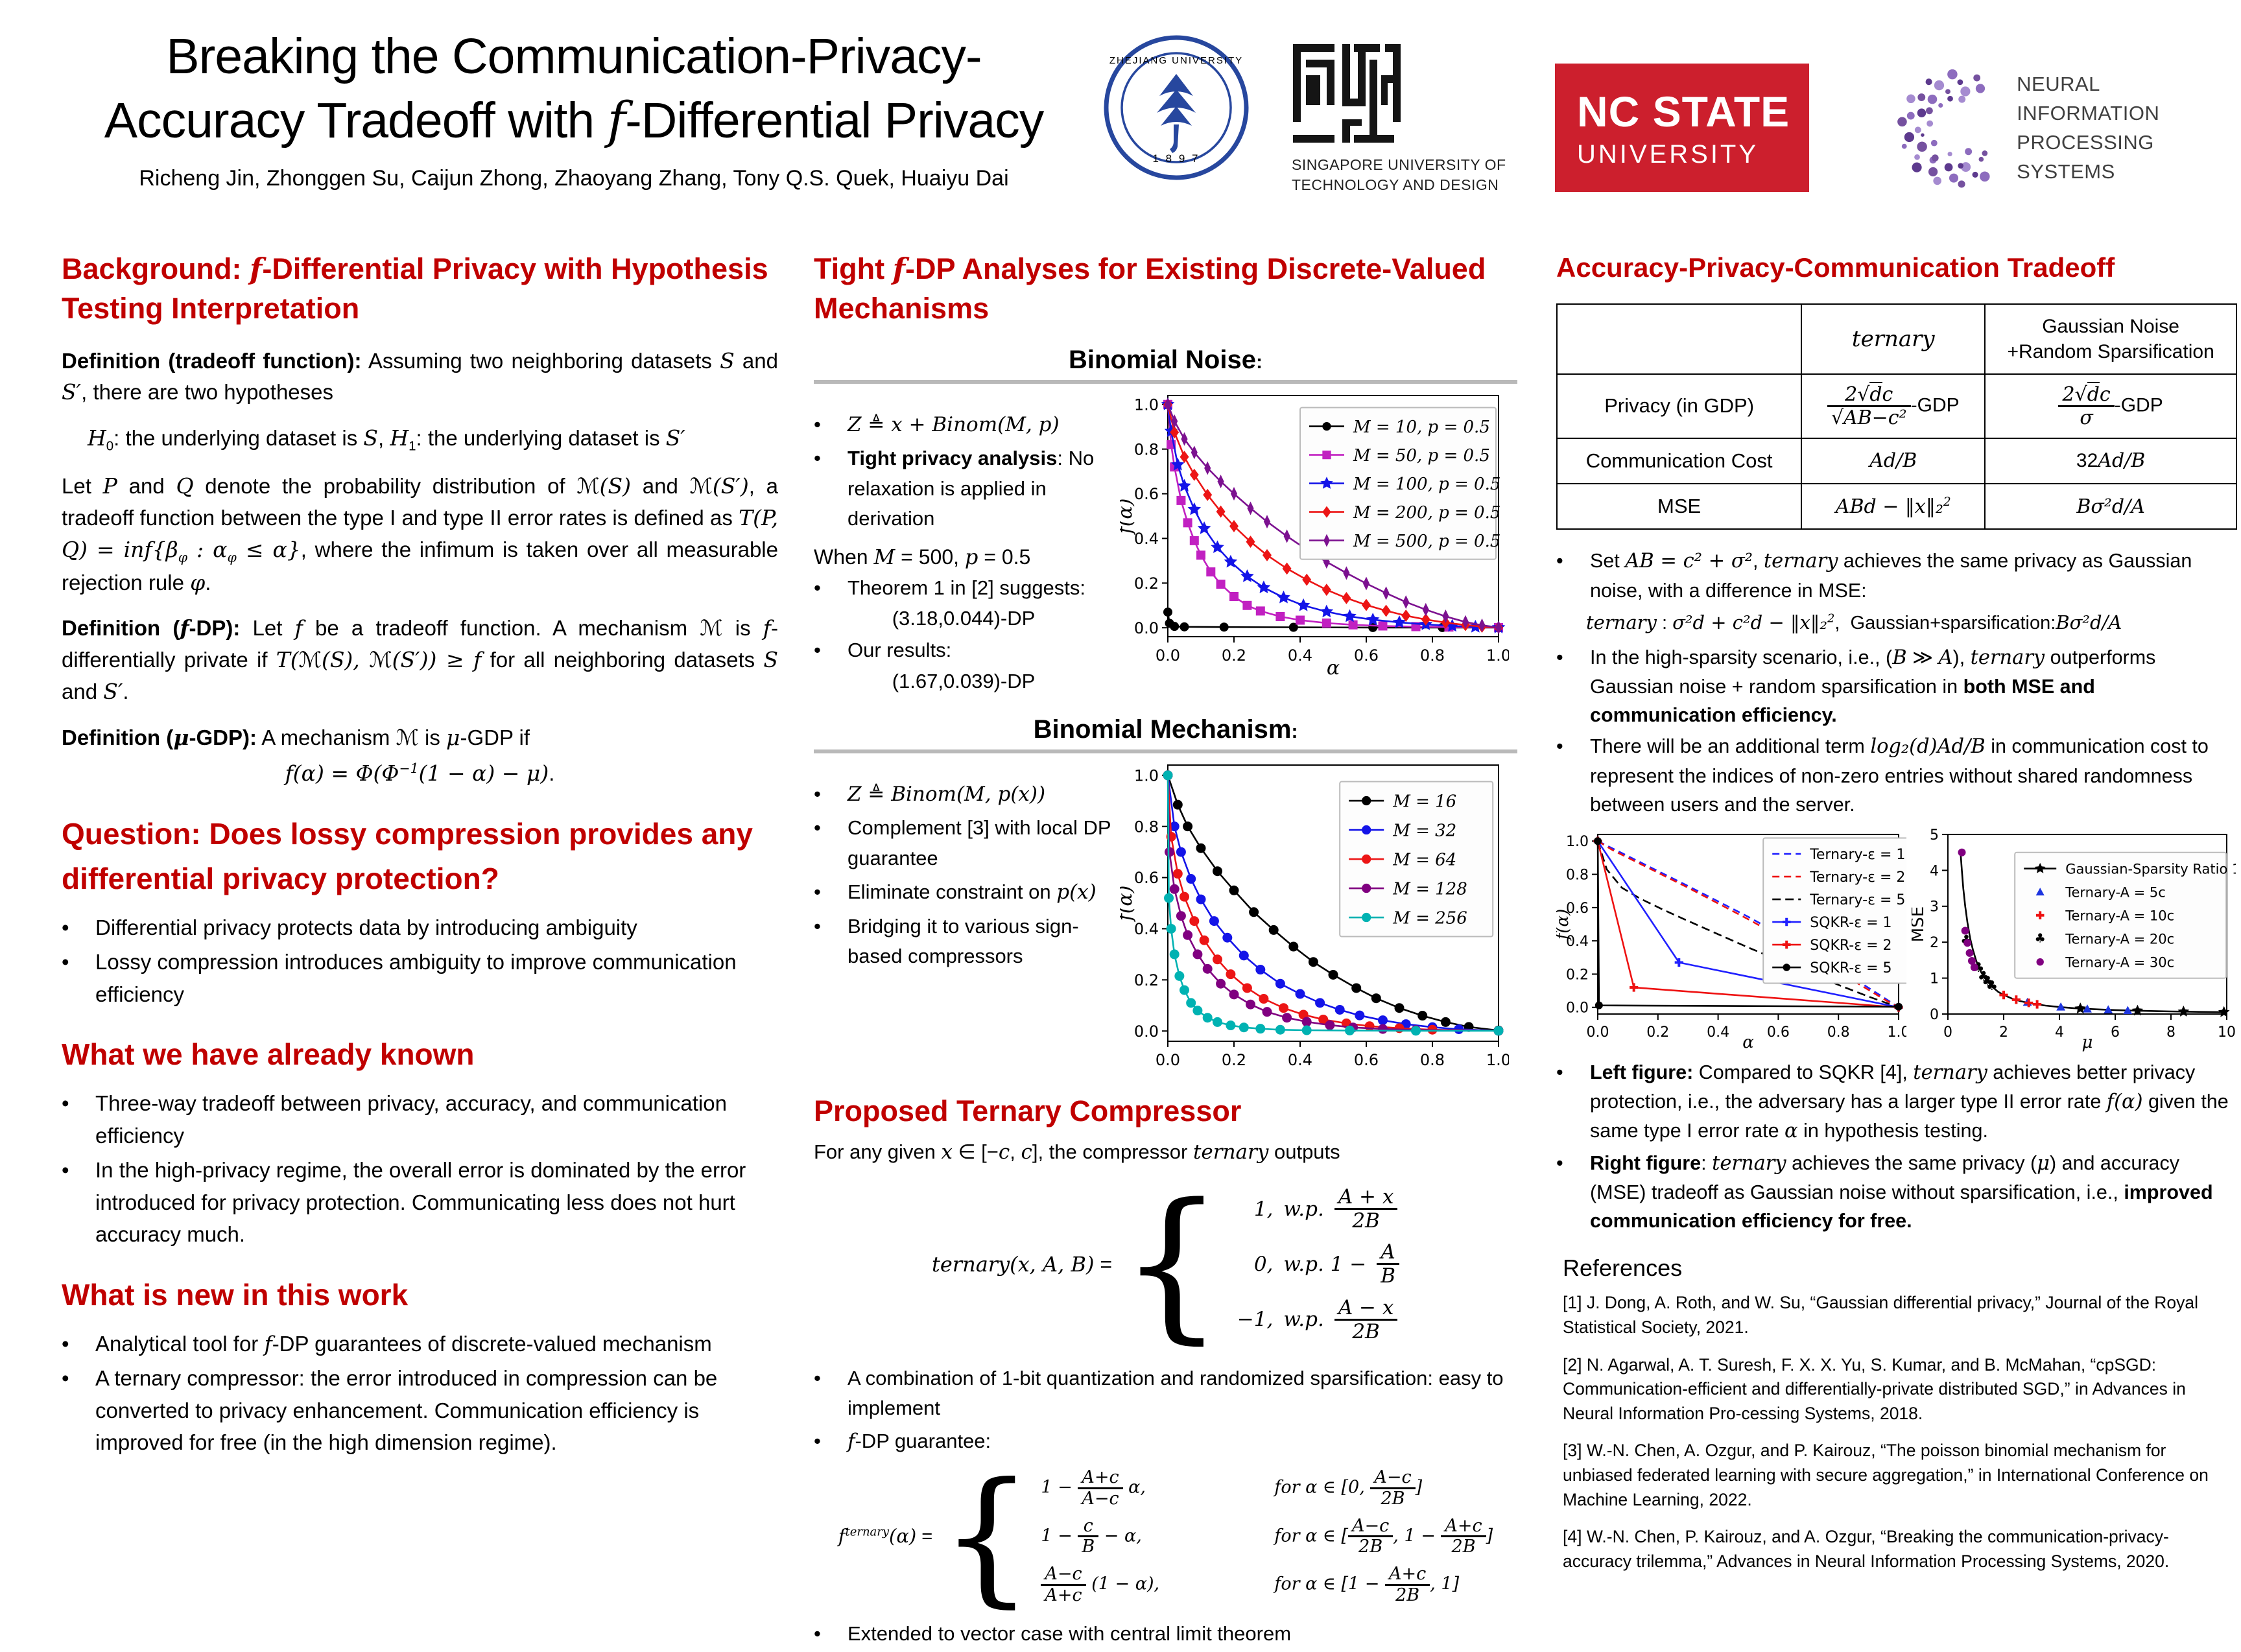 The image size is (2241, 1652). Describe the element at coordinates (1934, 979) in the screenshot. I see `svg-text: 1` at that location.